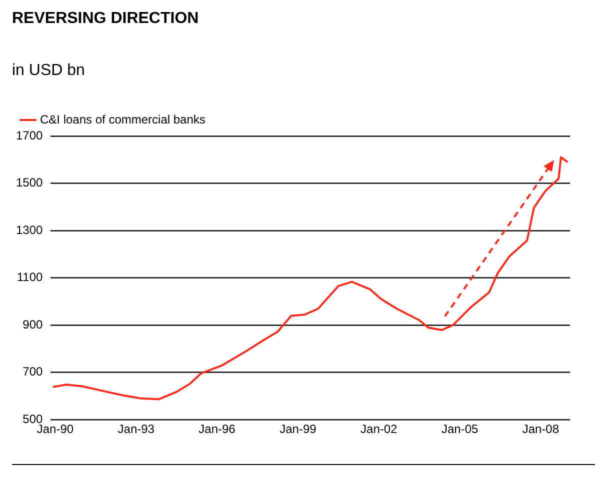 This screenshot has width=603, height=504. What do you see at coordinates (379, 429) in the screenshot?
I see `x-tick-label: Jan-02` at bounding box center [379, 429].